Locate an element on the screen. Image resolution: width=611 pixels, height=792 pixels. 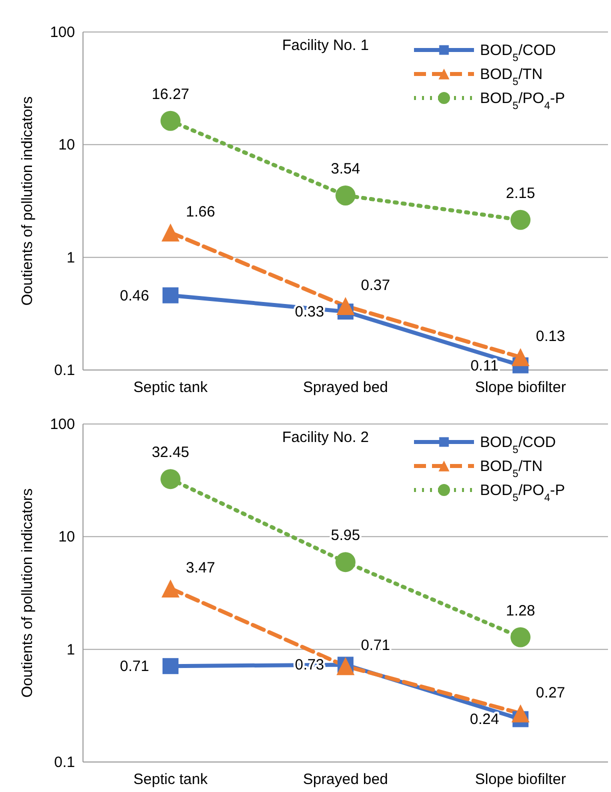
data-label: 2.15 is located at coordinates (521, 193).